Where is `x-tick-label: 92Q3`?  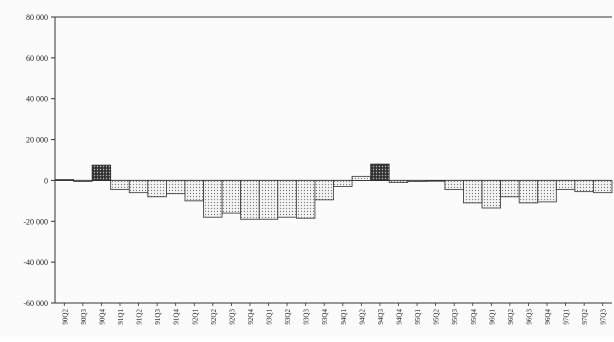
x-tick-label: 92Q3 is located at coordinates (232, 317).